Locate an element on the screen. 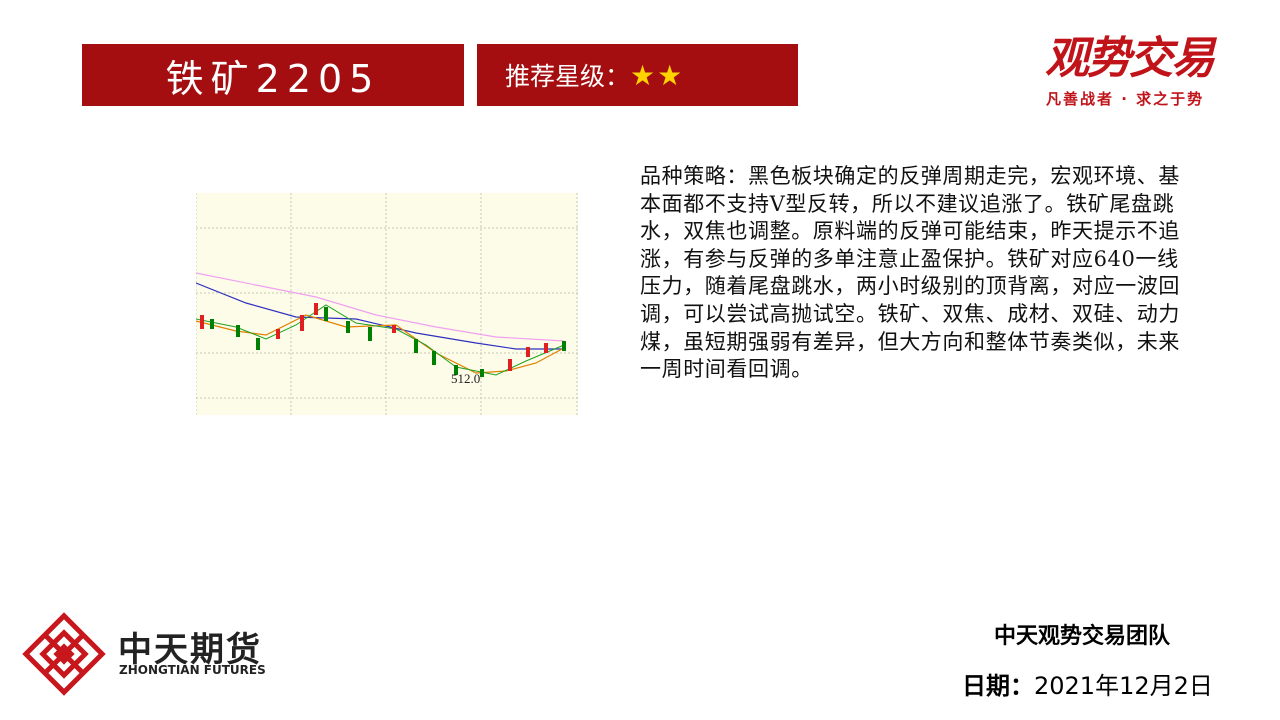 The height and width of the screenshot is (720, 1280). company-name: 中天期货 is located at coordinates (190, 650).